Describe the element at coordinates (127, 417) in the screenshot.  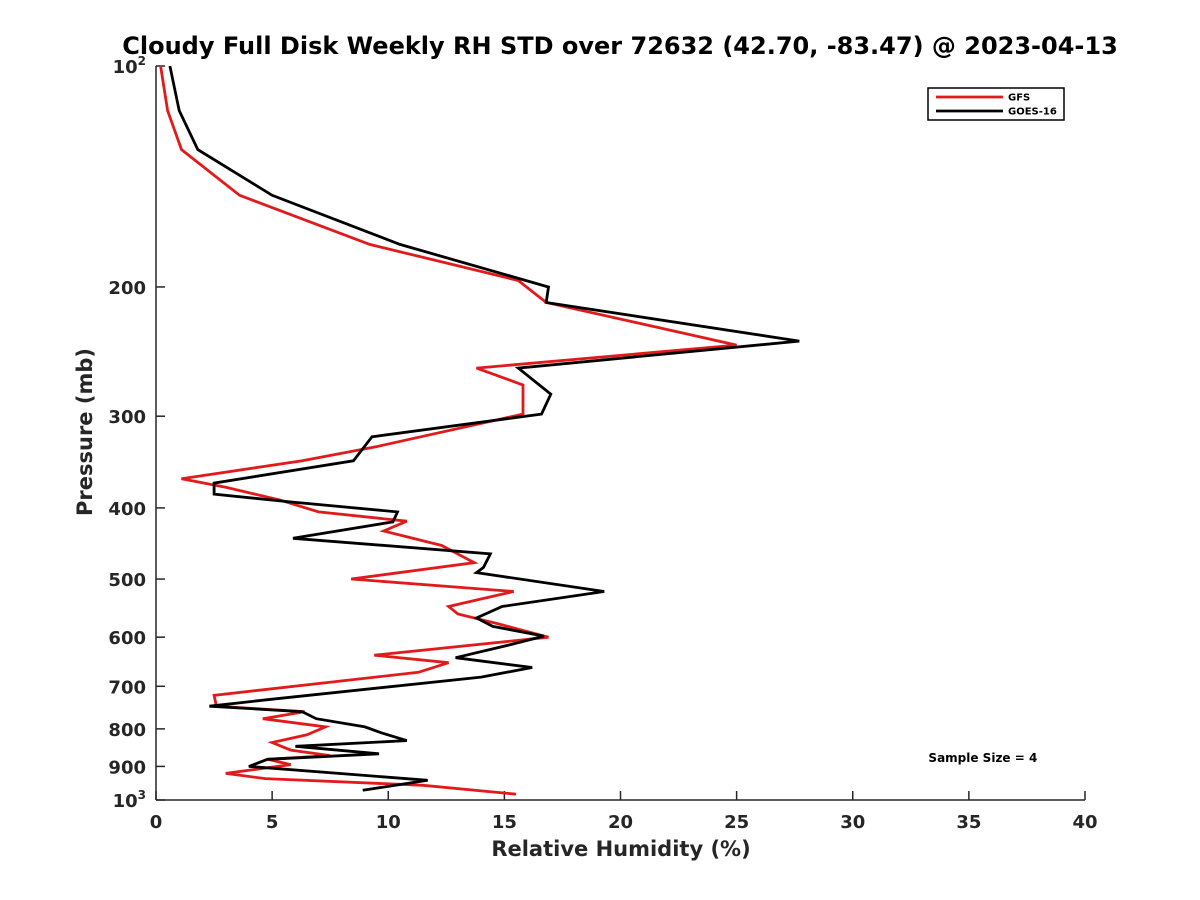
I see `y-tick-label: 300` at that location.